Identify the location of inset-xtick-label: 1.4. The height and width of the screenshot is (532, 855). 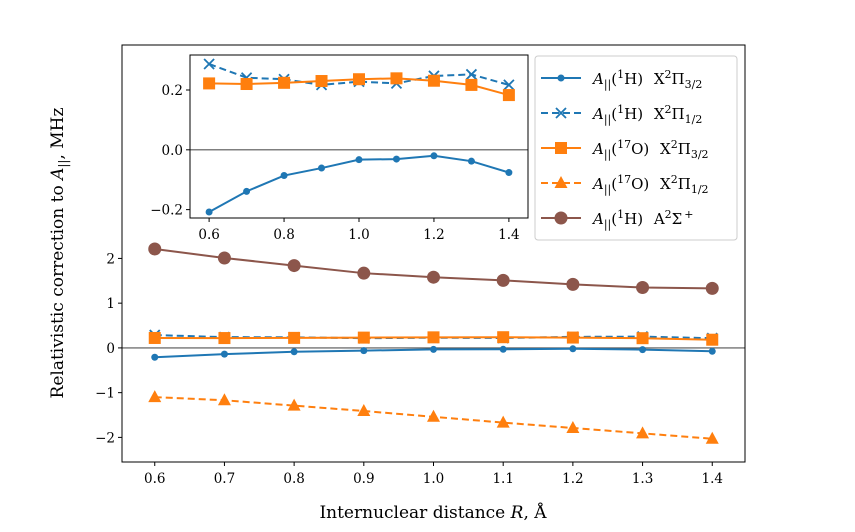
(508, 235).